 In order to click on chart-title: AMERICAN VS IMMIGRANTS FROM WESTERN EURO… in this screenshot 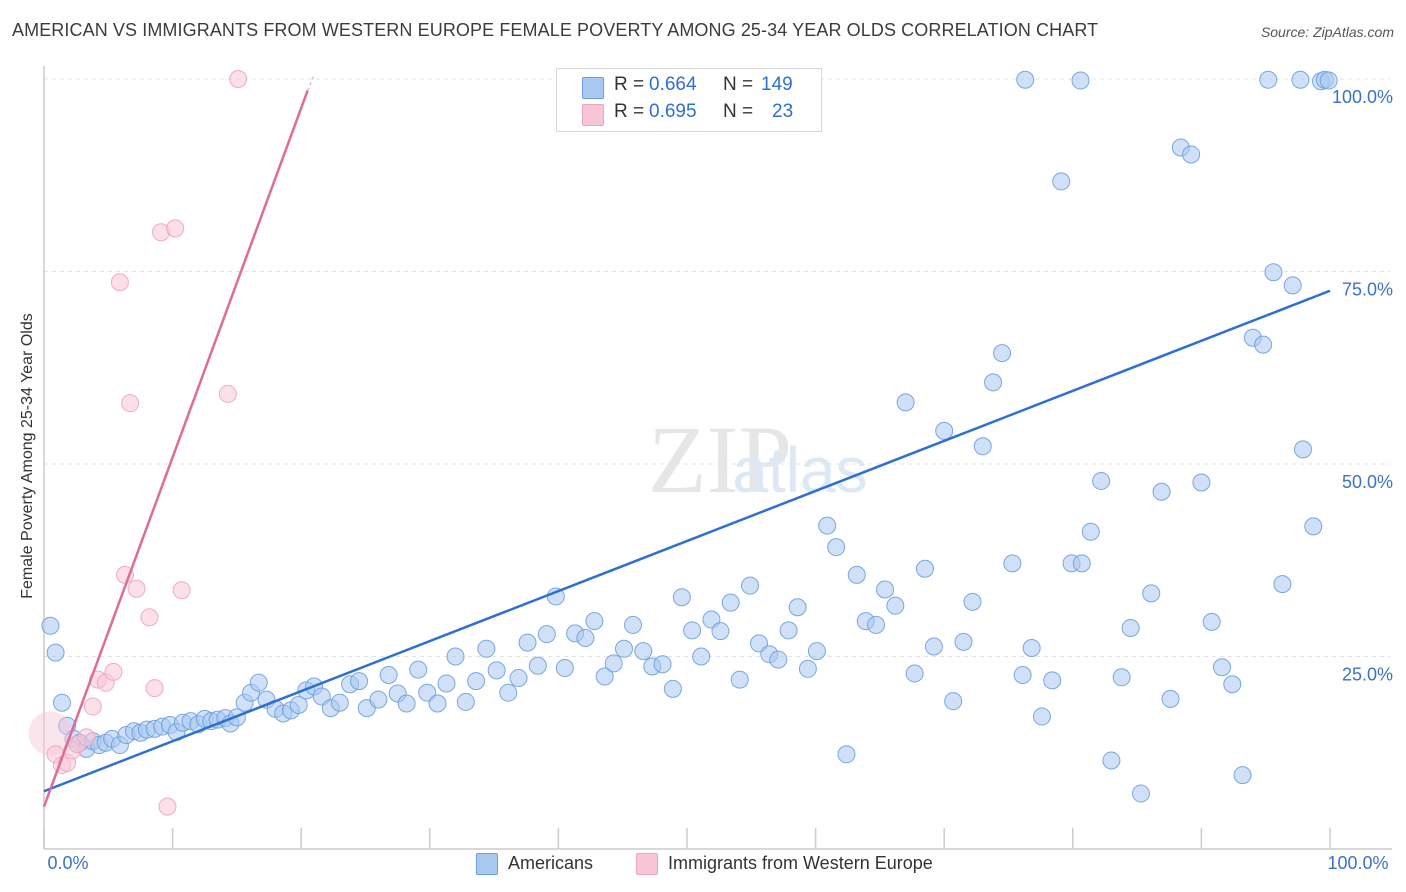, I will do `click(555, 30)`.